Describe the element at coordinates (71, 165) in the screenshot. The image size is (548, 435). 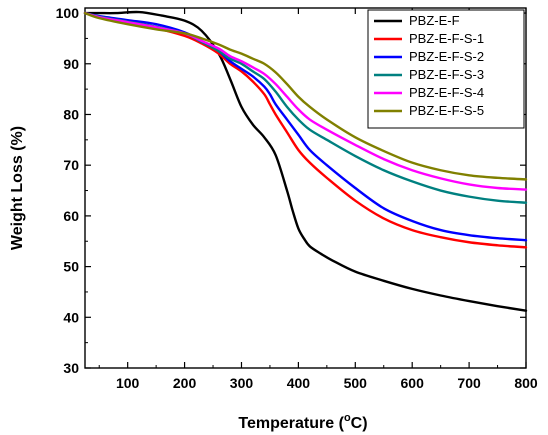
I see `y-tick-label: 70` at that location.